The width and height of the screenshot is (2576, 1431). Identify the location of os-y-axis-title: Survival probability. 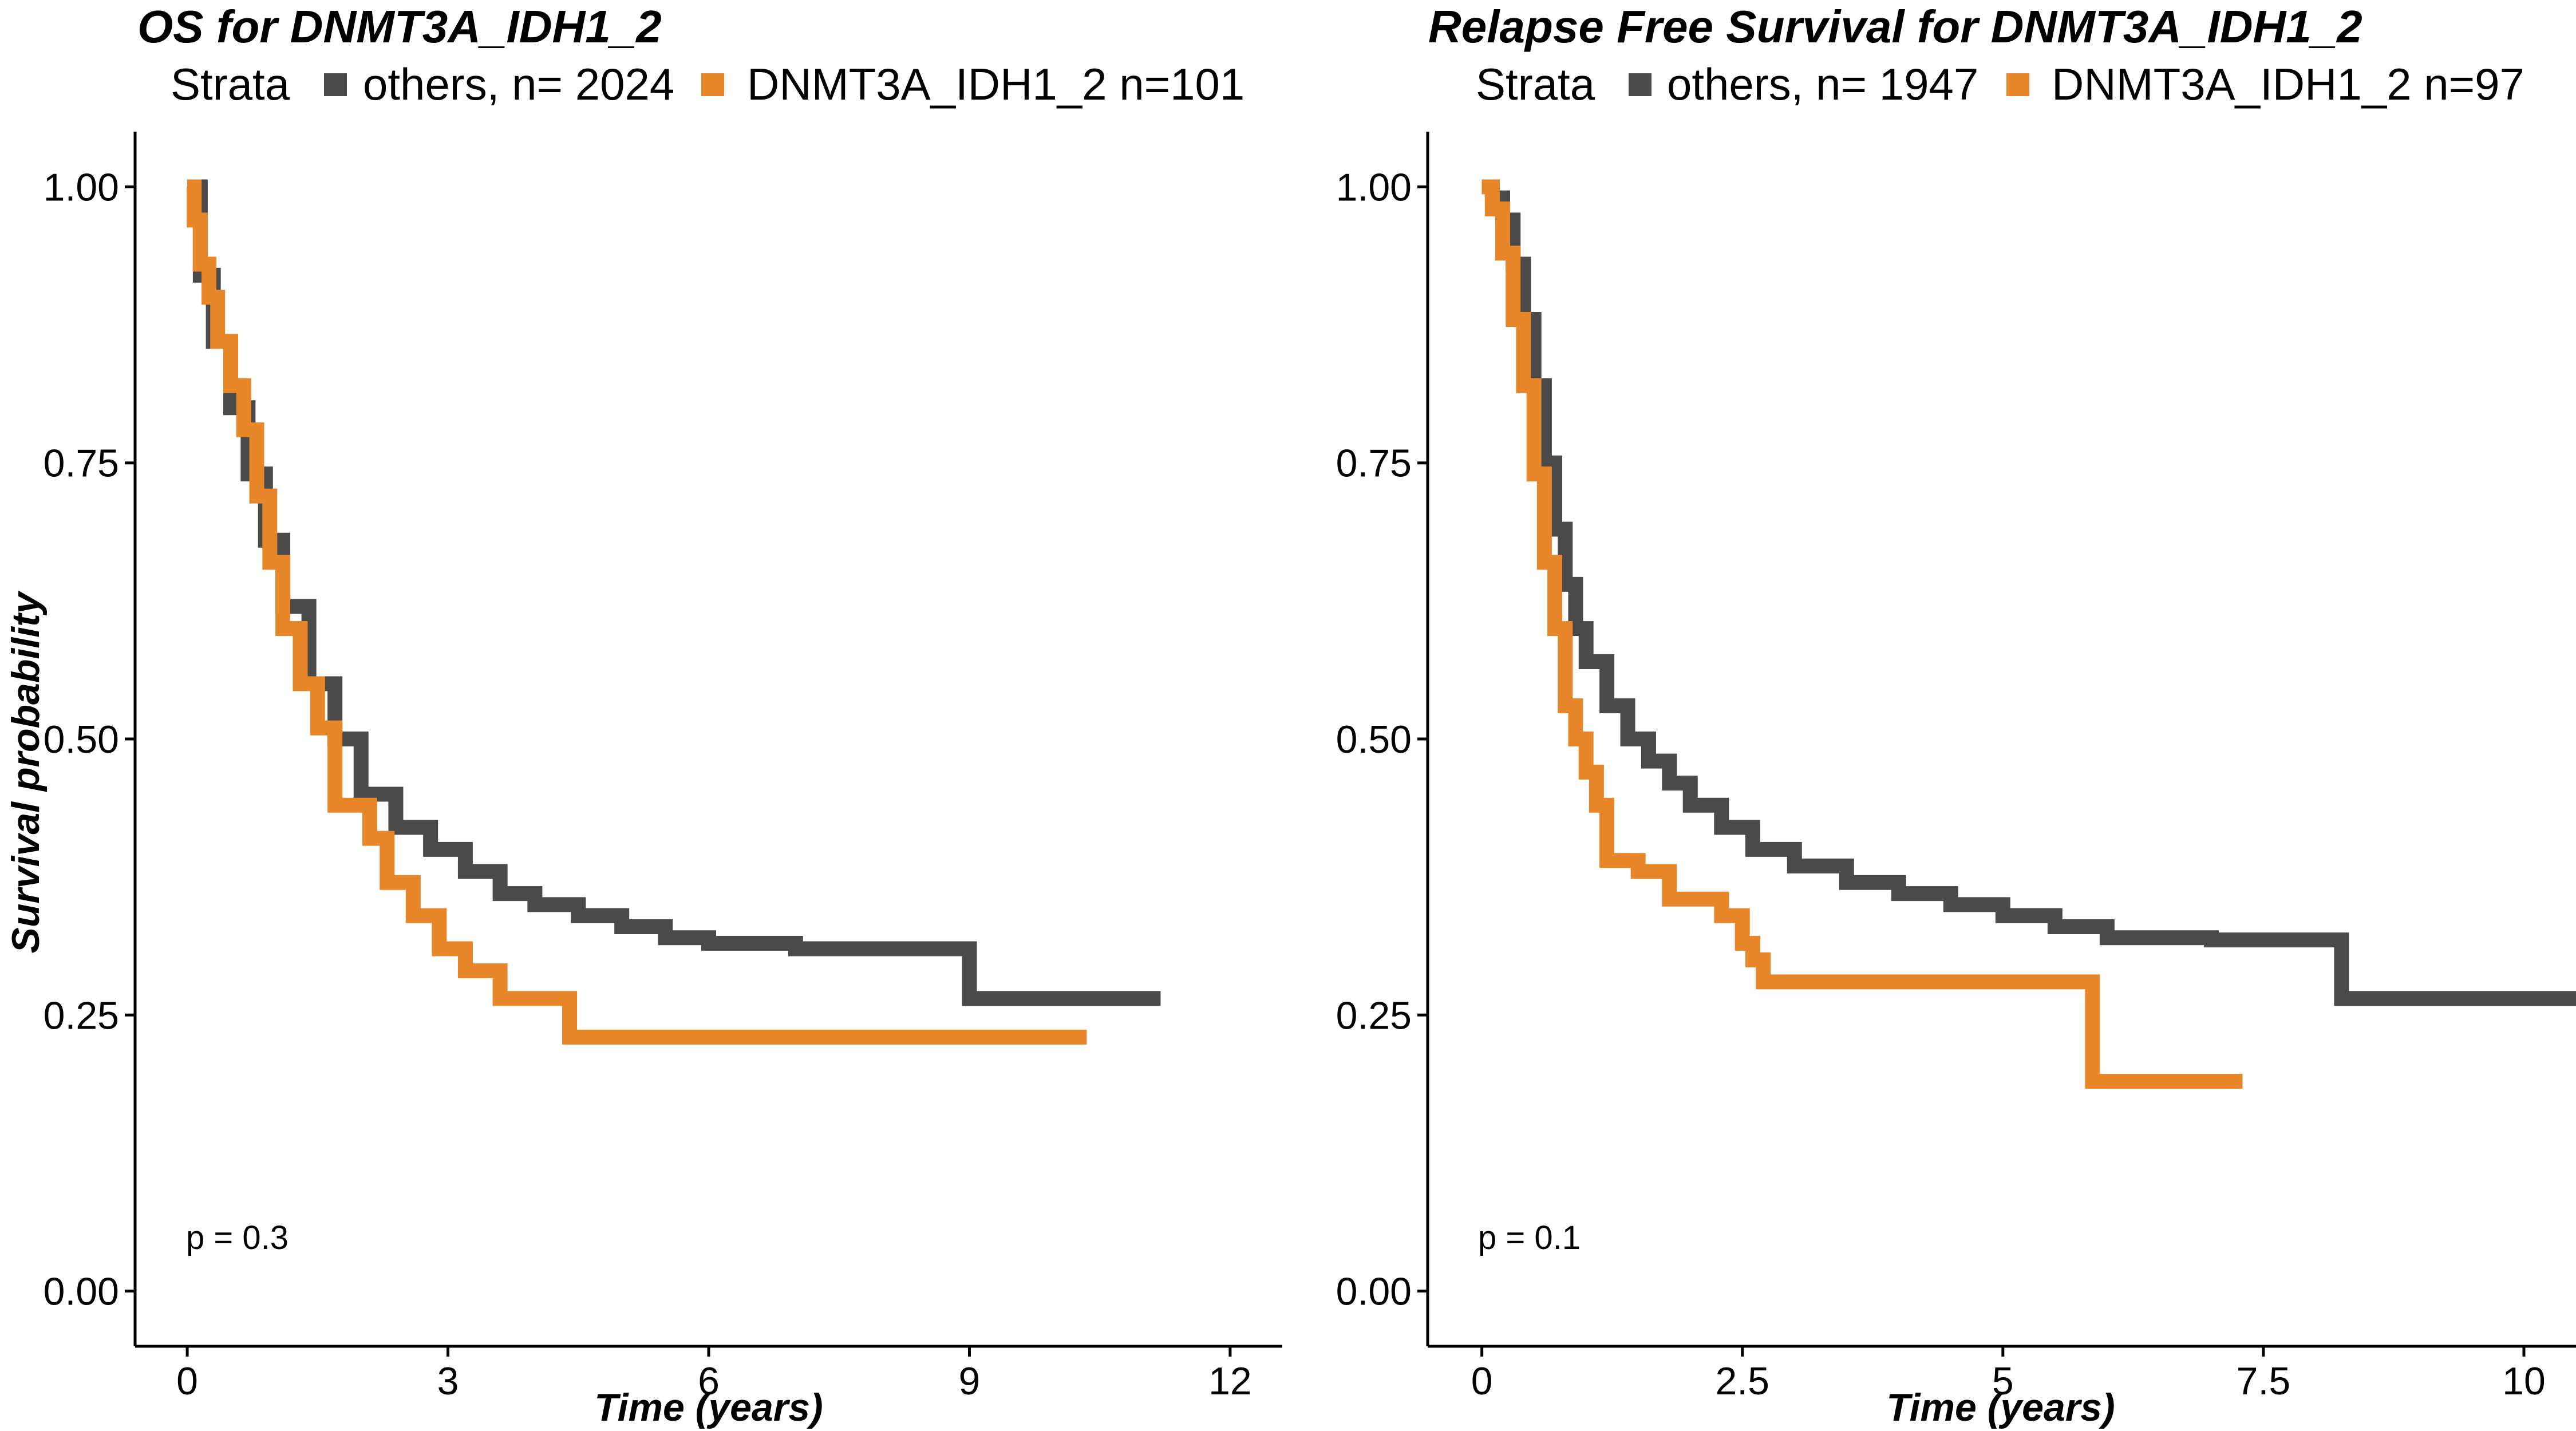
(26, 771).